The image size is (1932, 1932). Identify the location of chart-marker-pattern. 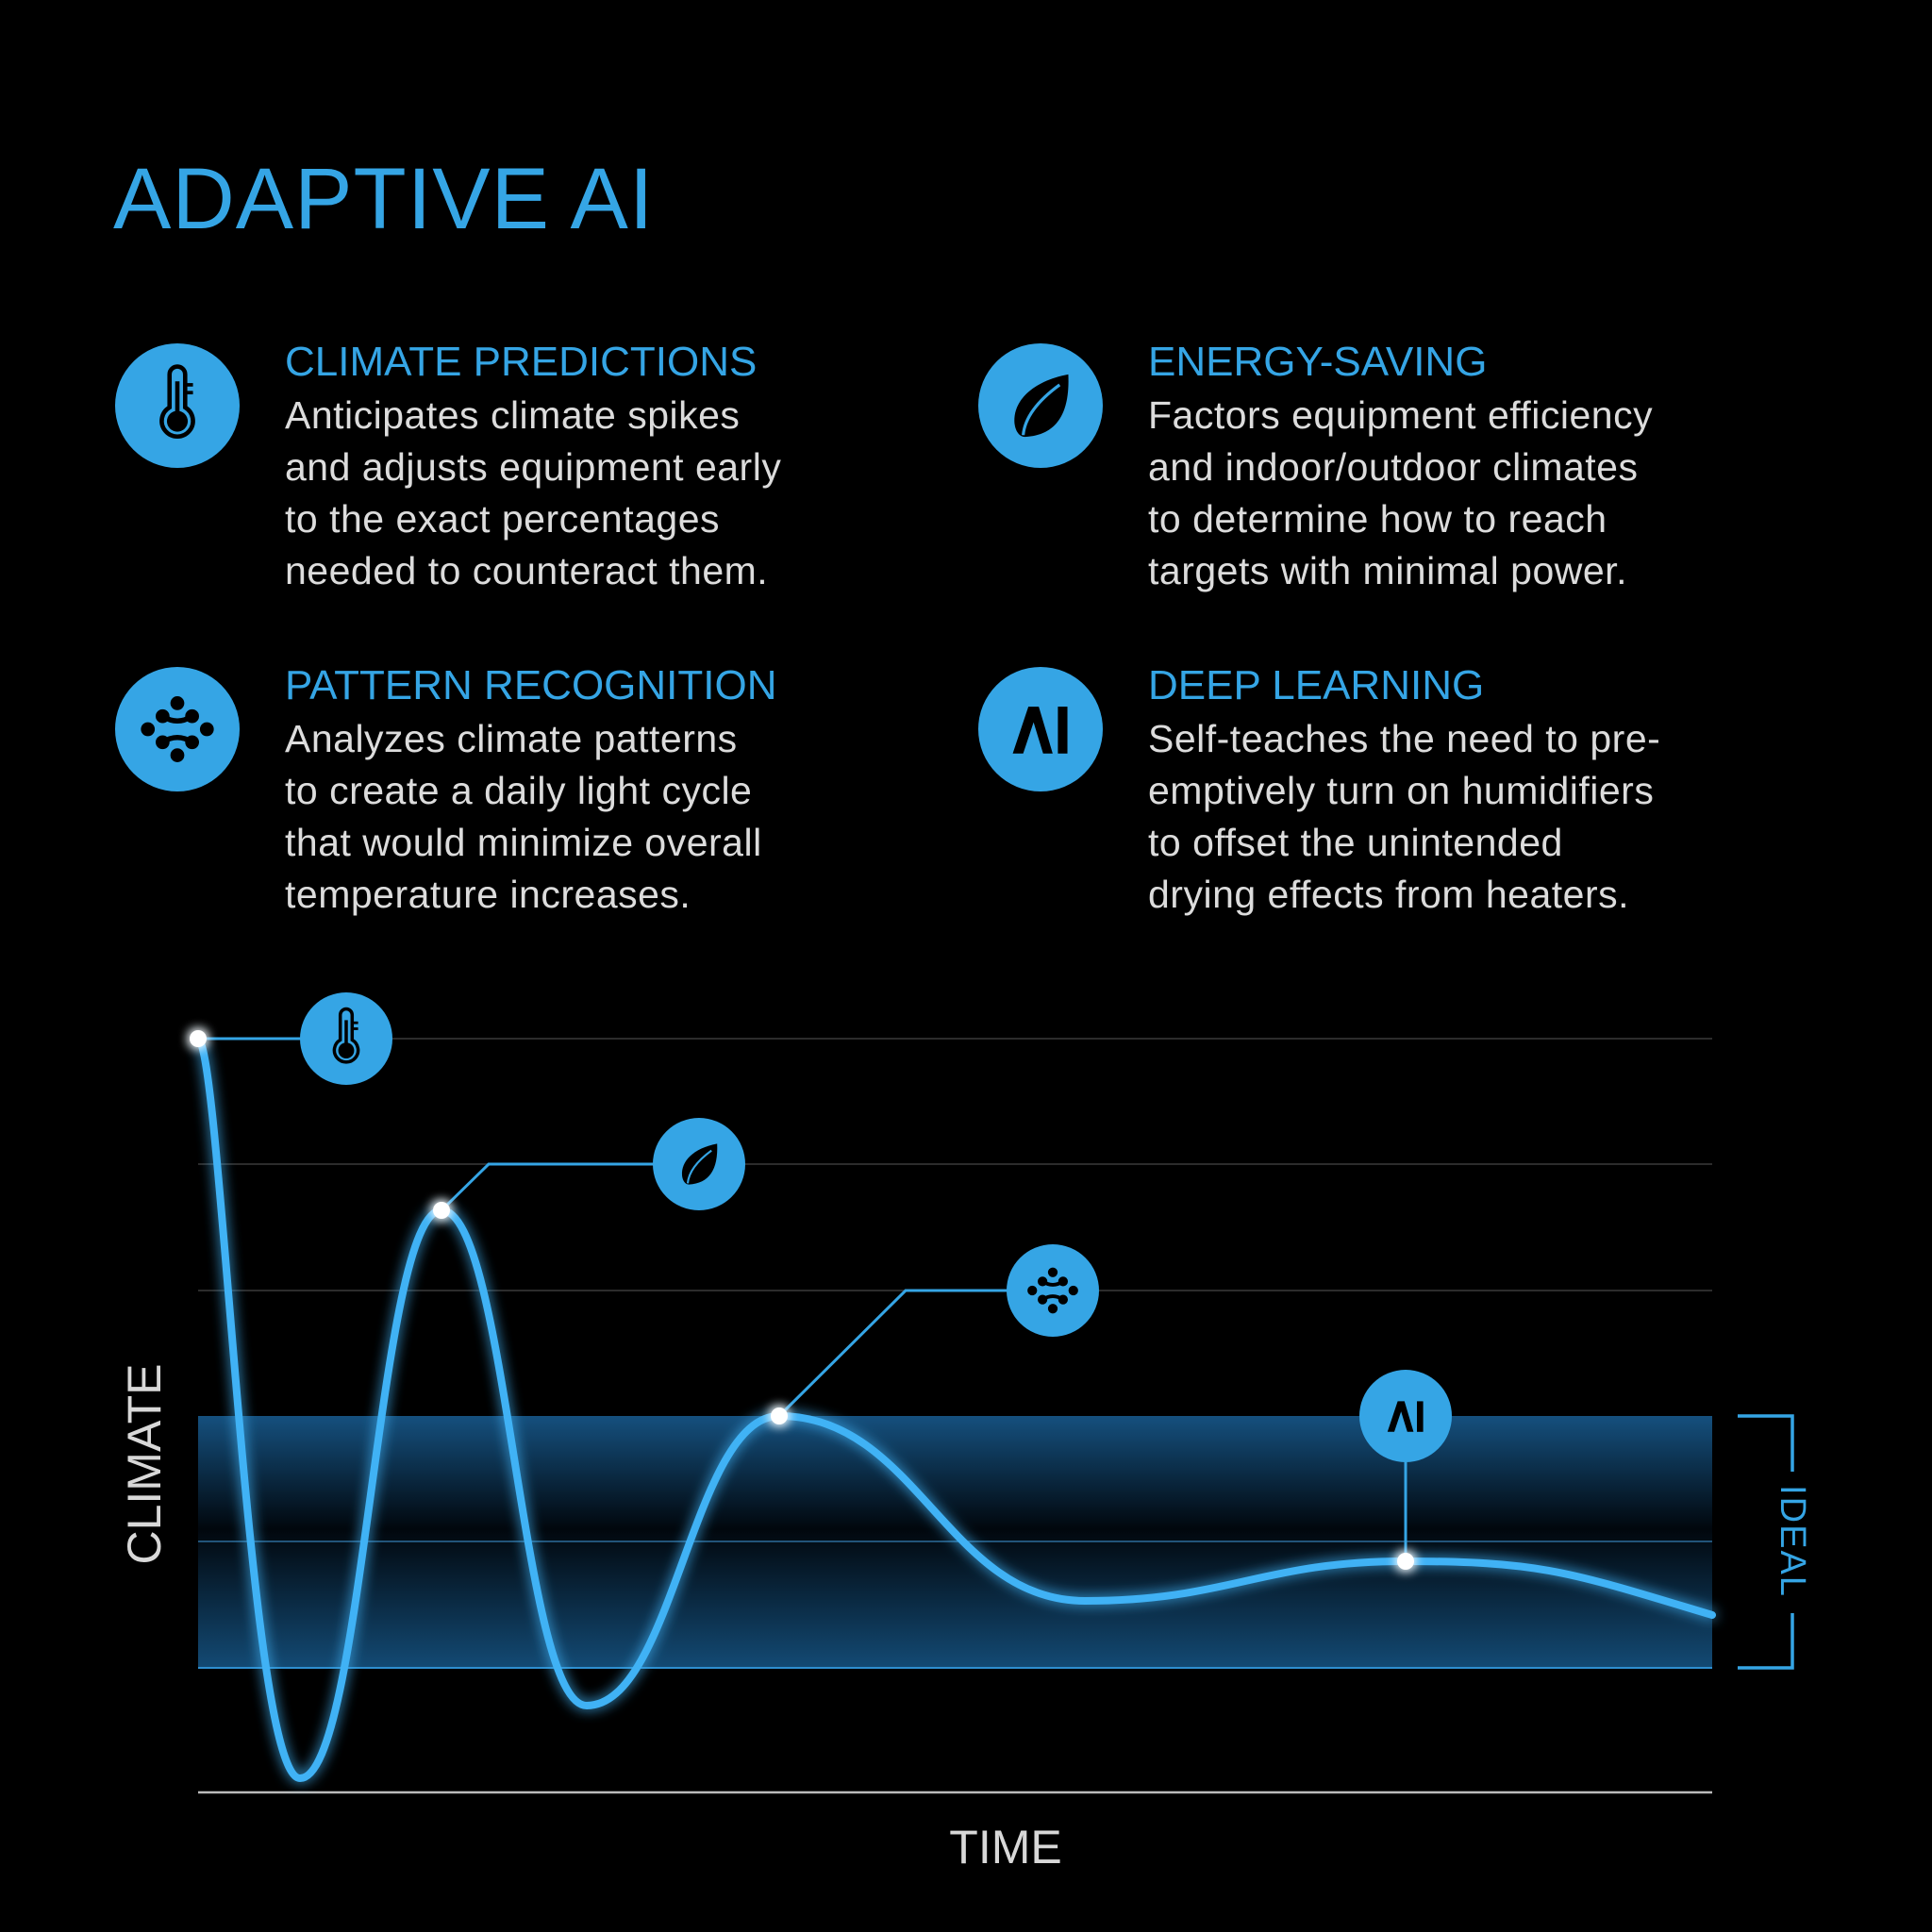
(1053, 1290).